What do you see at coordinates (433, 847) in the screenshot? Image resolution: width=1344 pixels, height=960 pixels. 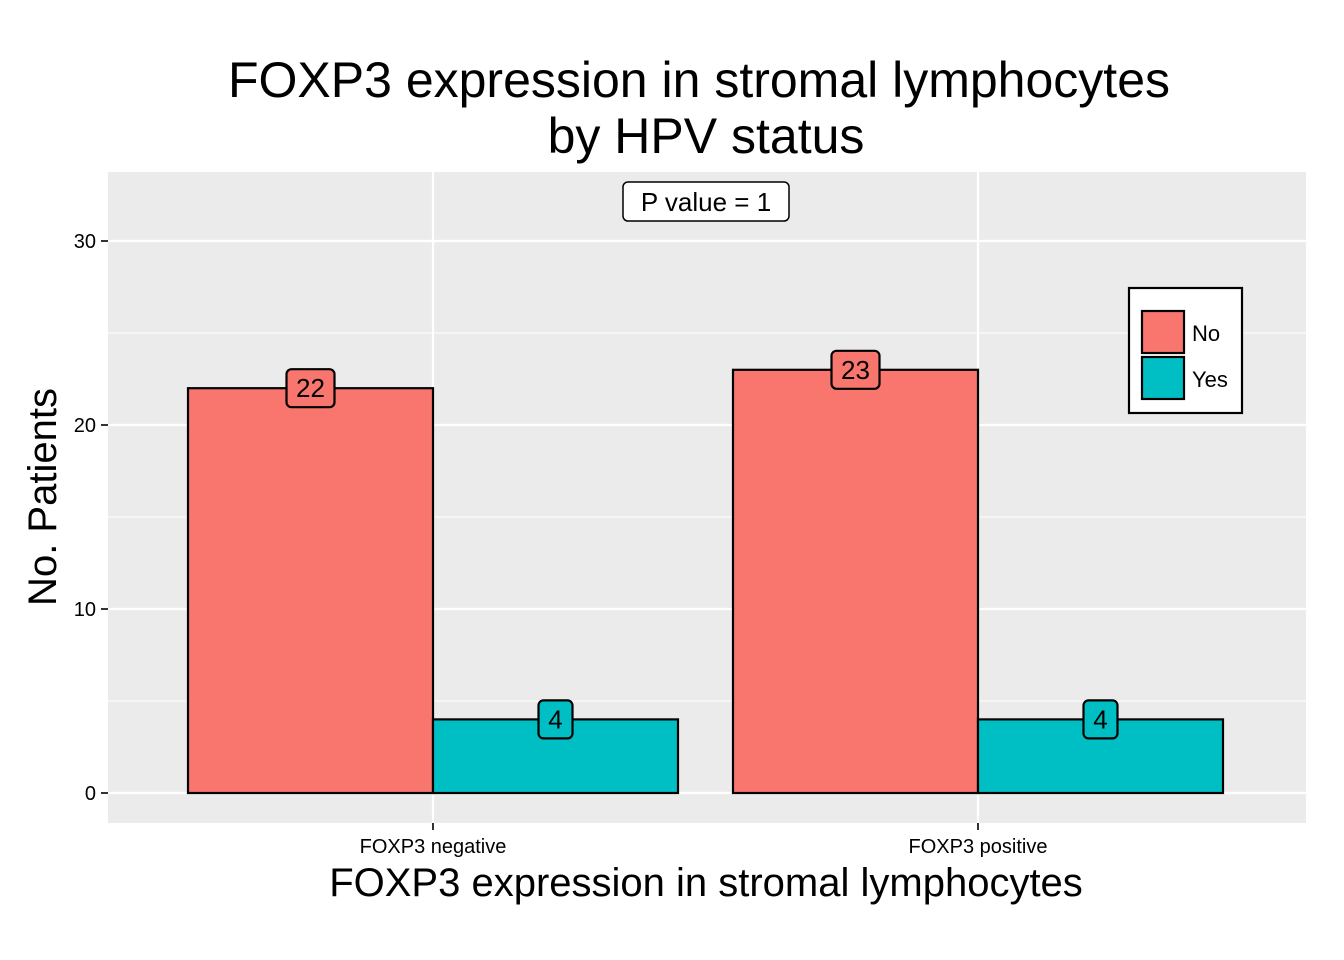 I see `x-tick-label: FOXP3 negative` at bounding box center [433, 847].